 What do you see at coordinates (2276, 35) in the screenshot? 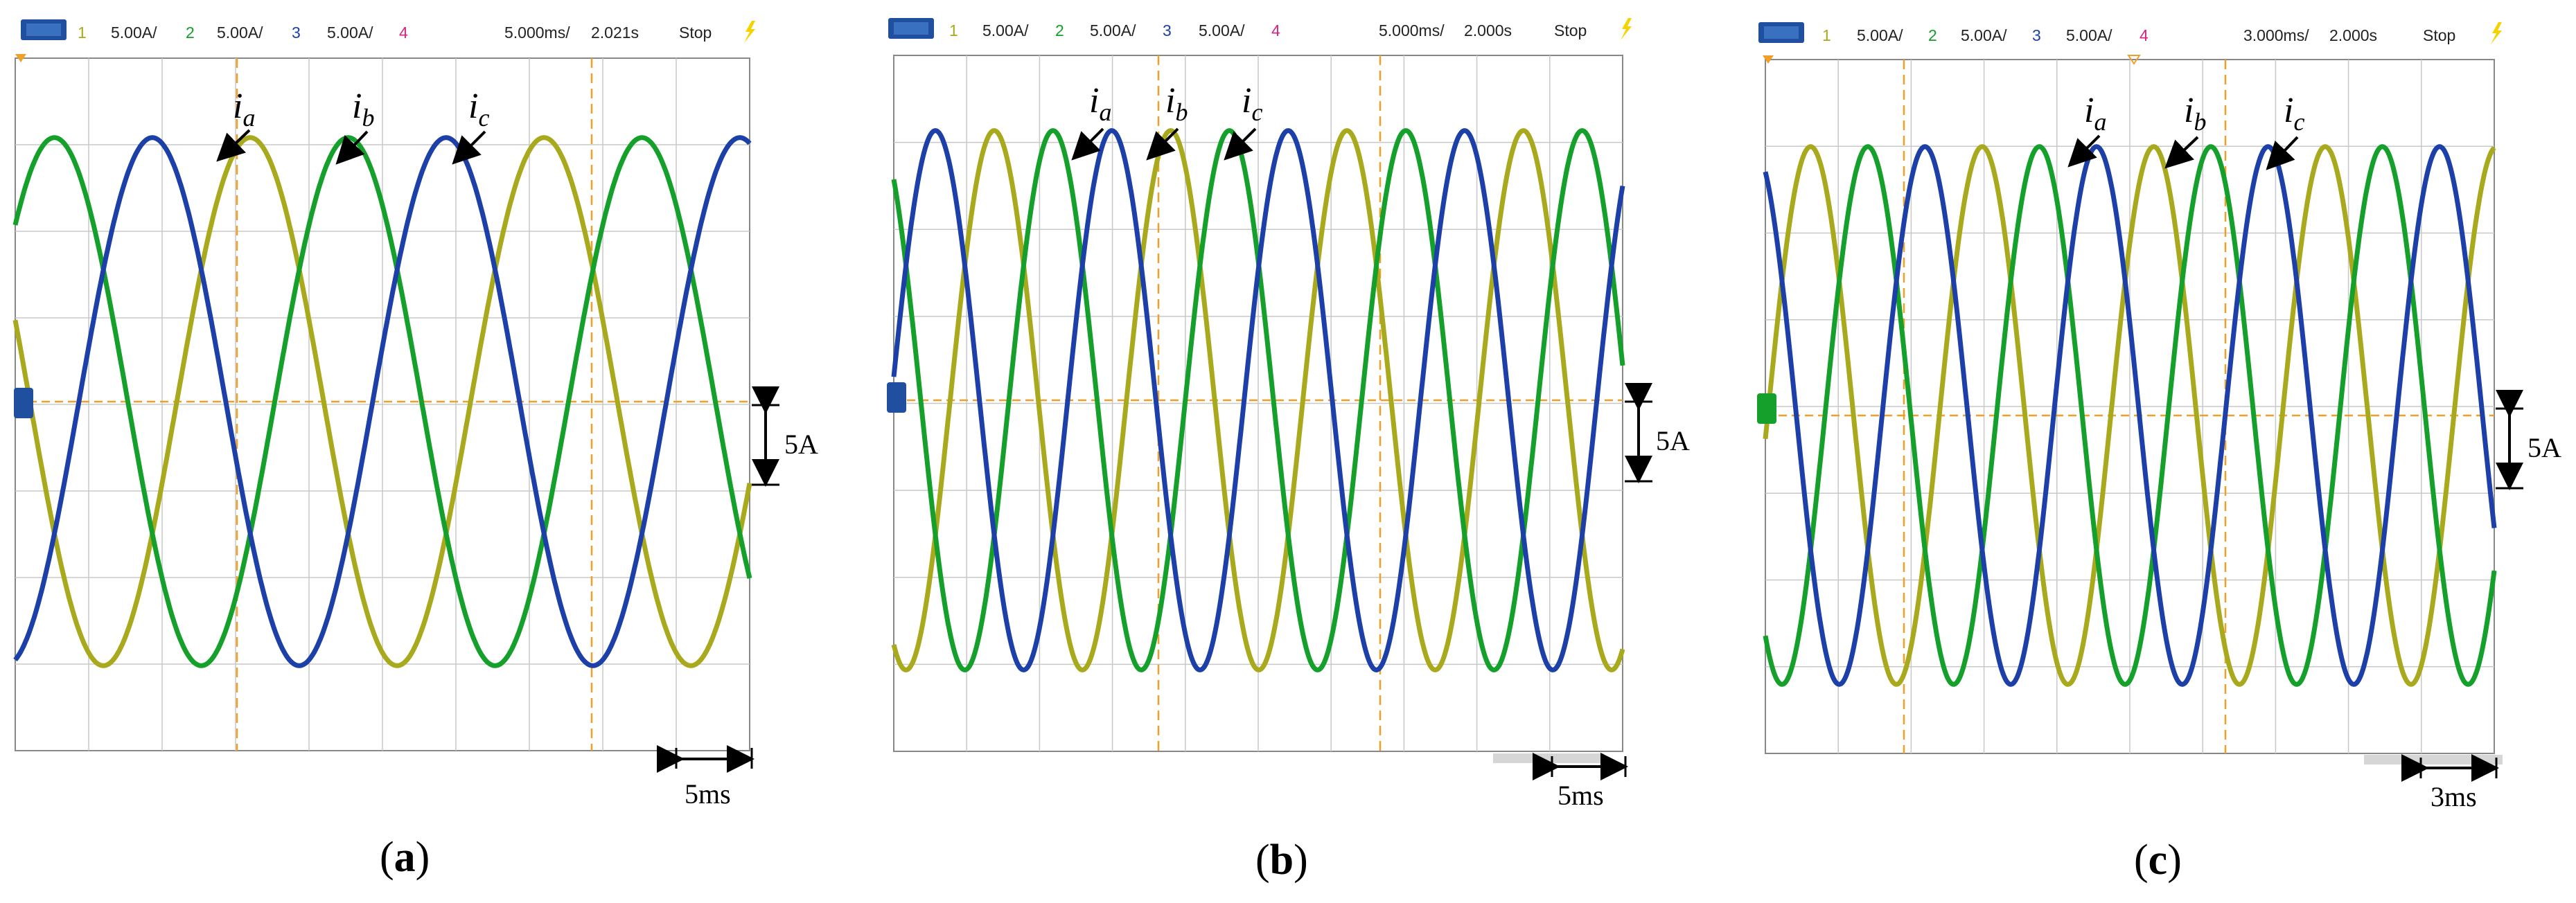
I see `timebase: 3.000ms/` at bounding box center [2276, 35].